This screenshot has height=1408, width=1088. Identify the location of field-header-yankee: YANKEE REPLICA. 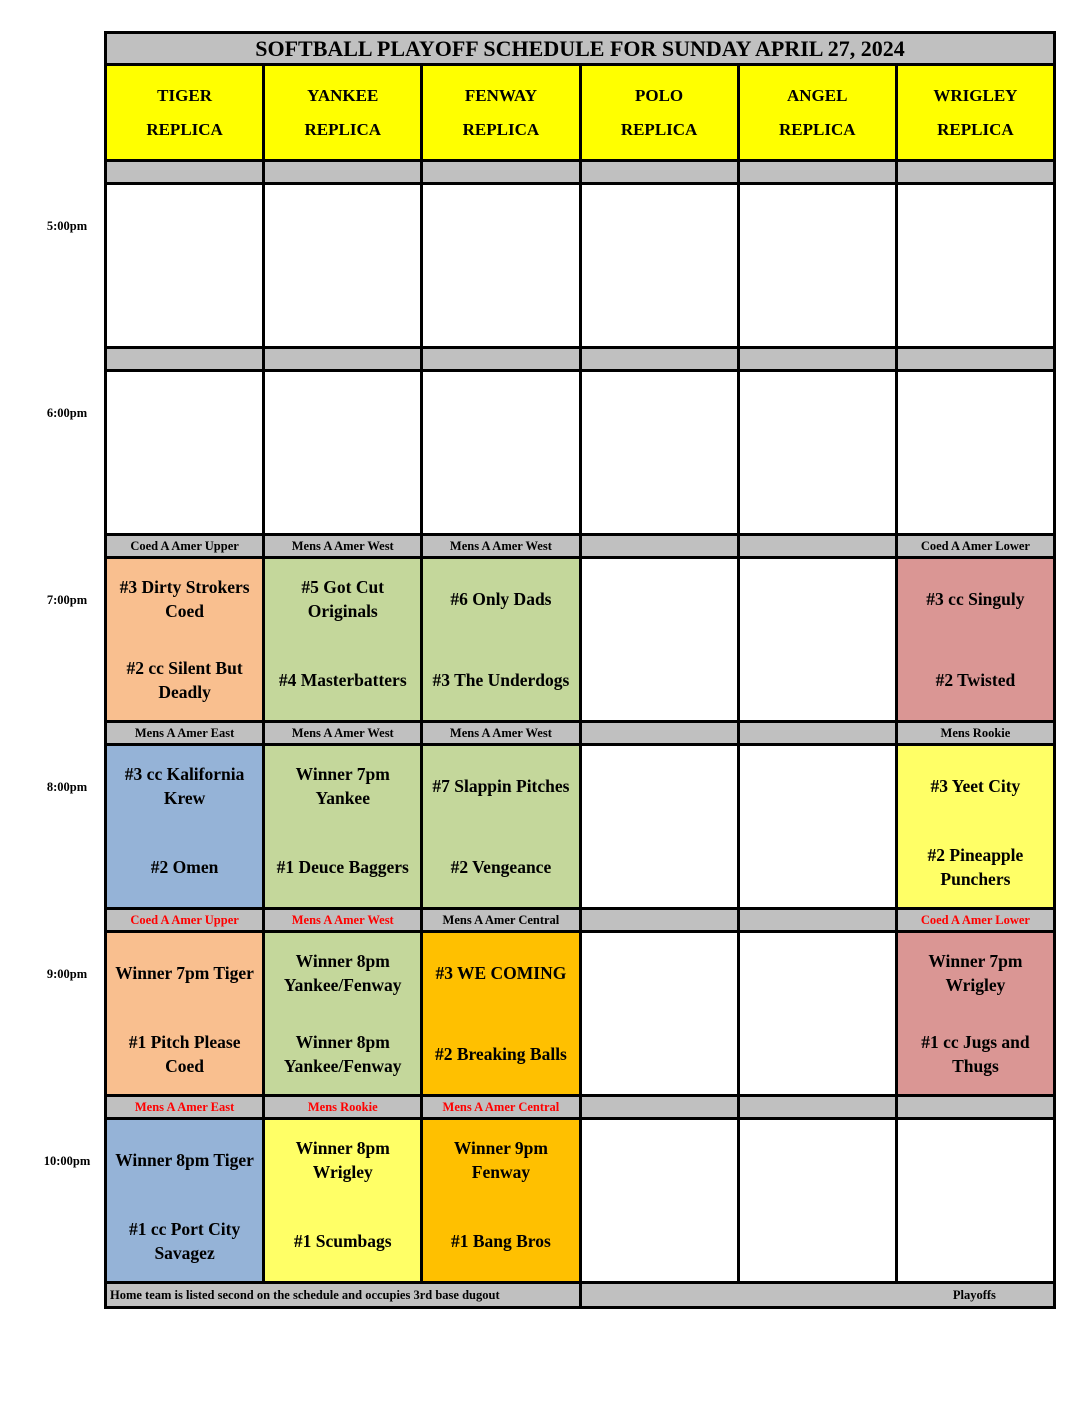
(343, 112).